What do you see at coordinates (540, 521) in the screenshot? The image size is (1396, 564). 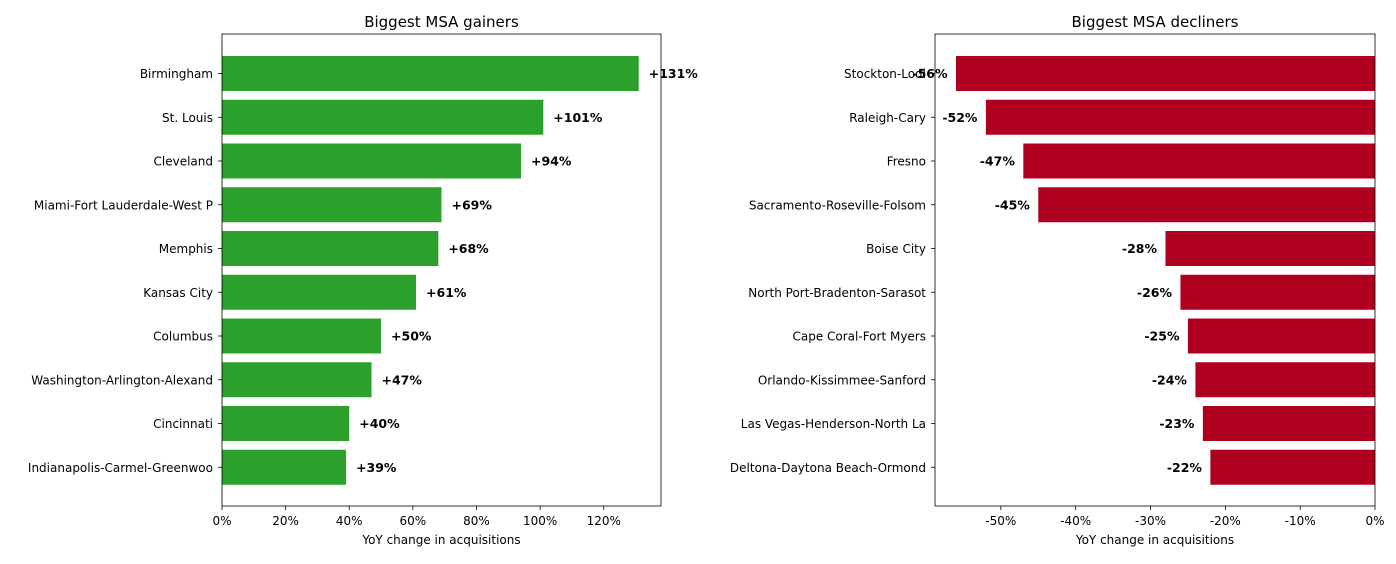 I see `x-tick-label: 100%` at bounding box center [540, 521].